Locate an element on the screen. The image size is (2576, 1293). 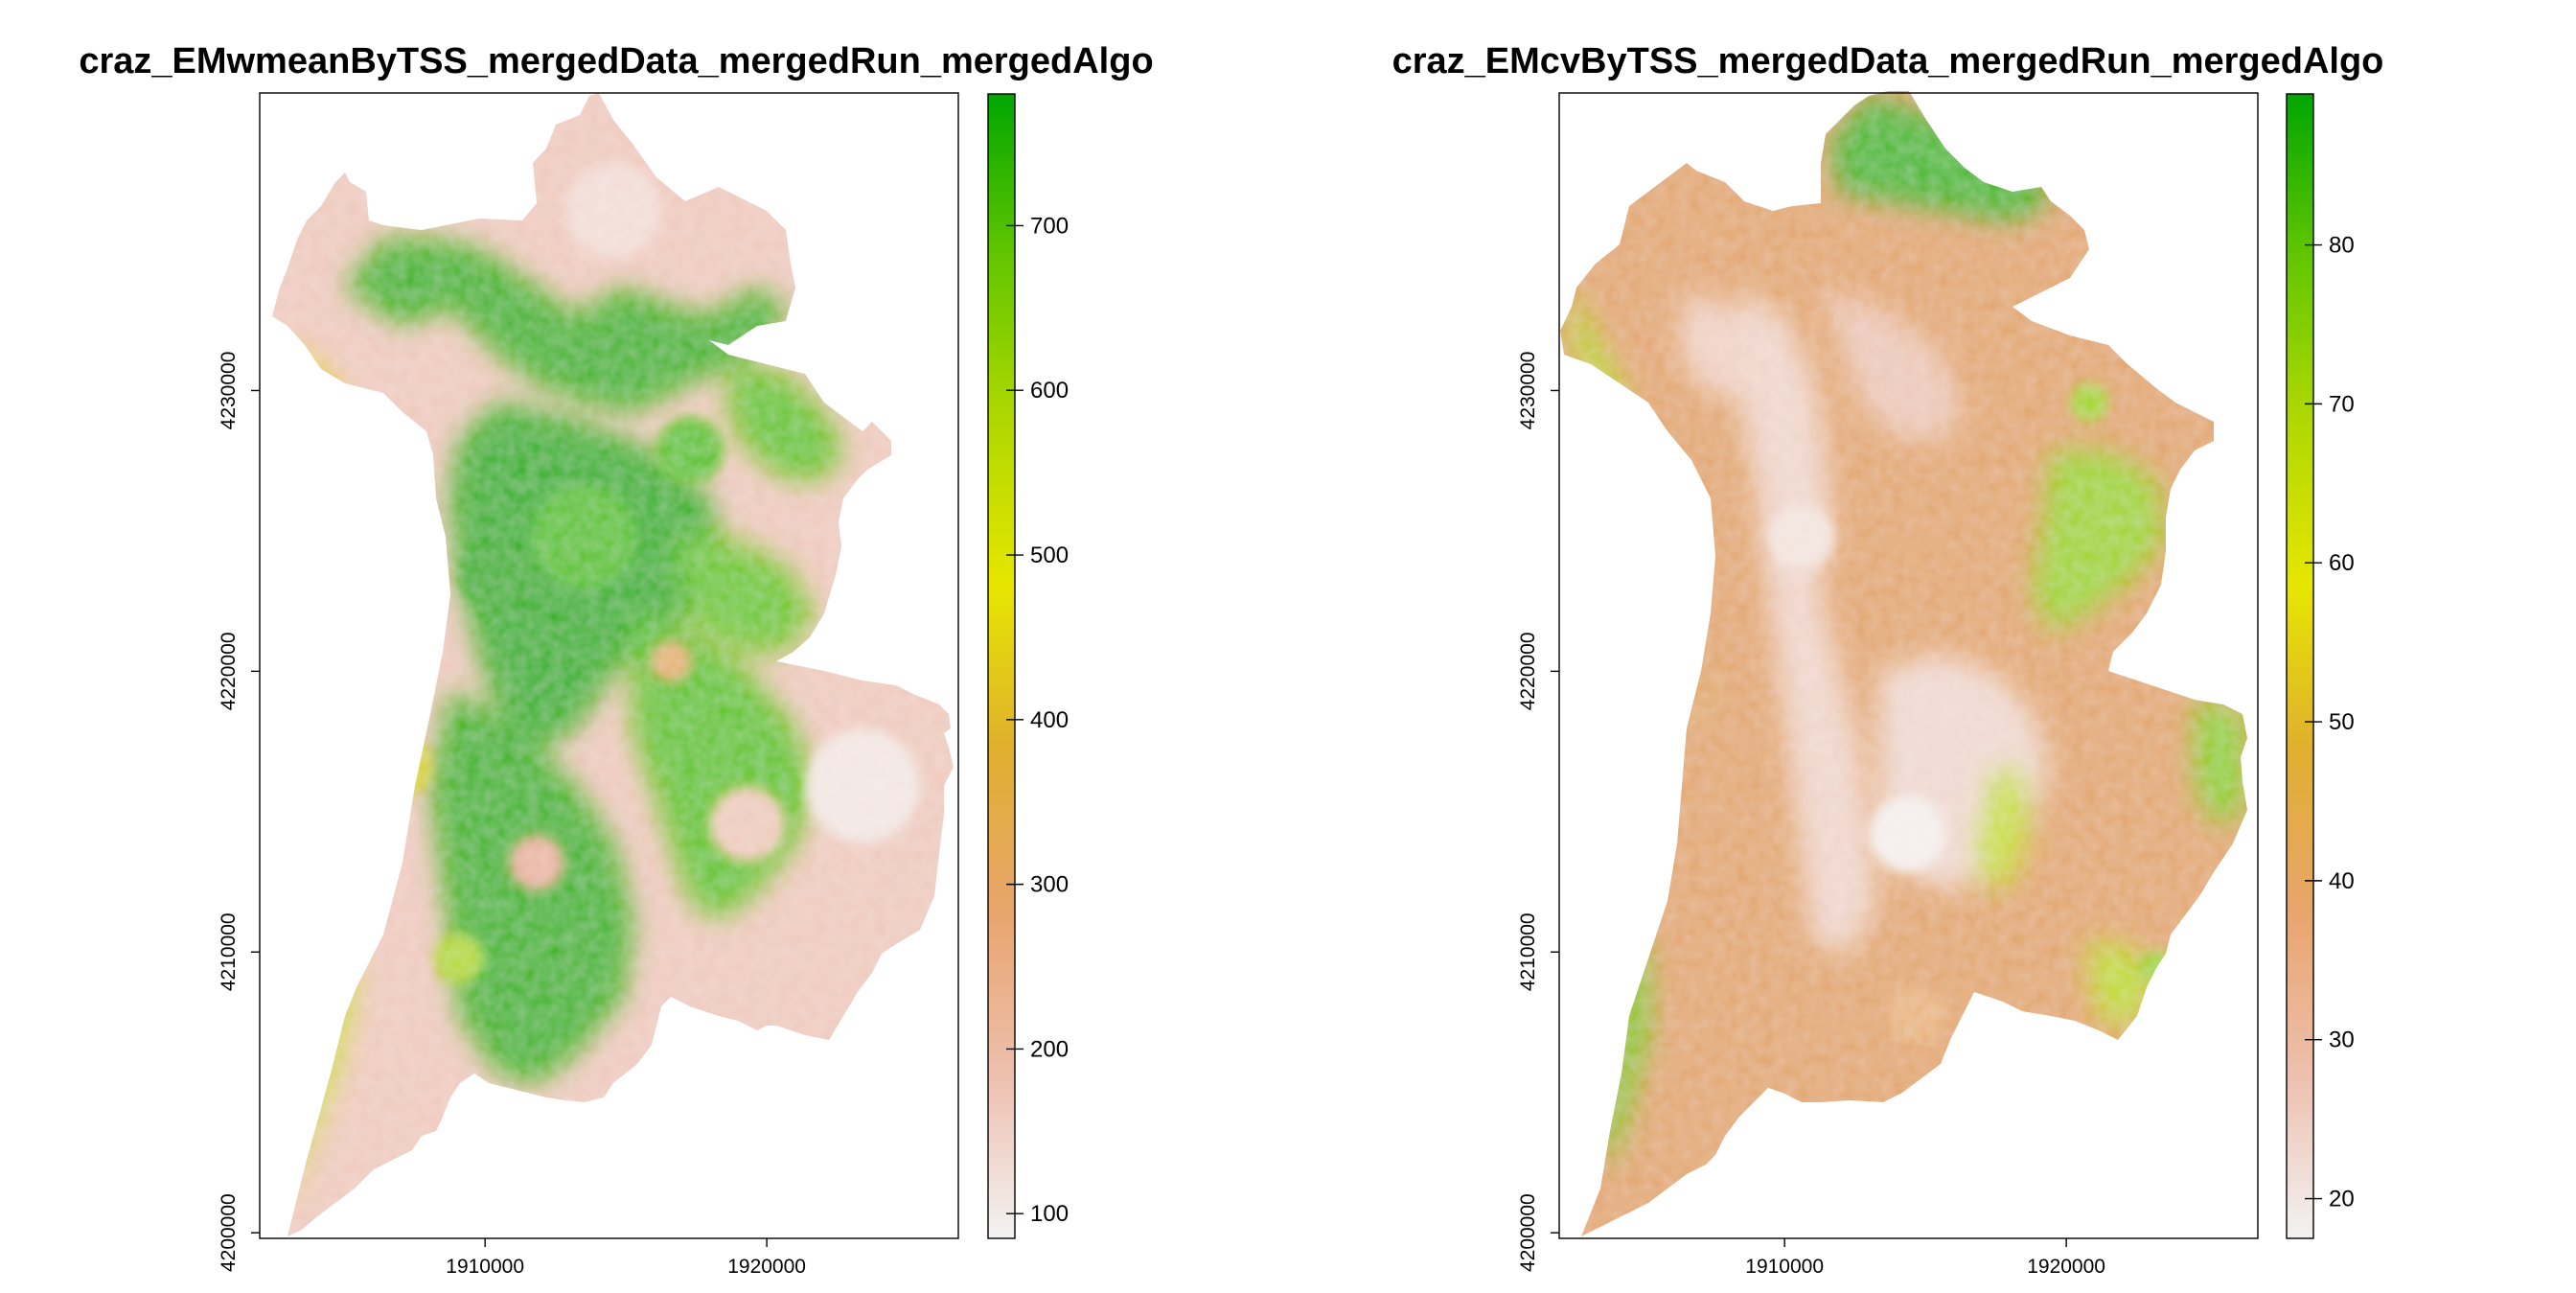
colorbar-tick-label-left-4: 500 is located at coordinates (1049, 555).